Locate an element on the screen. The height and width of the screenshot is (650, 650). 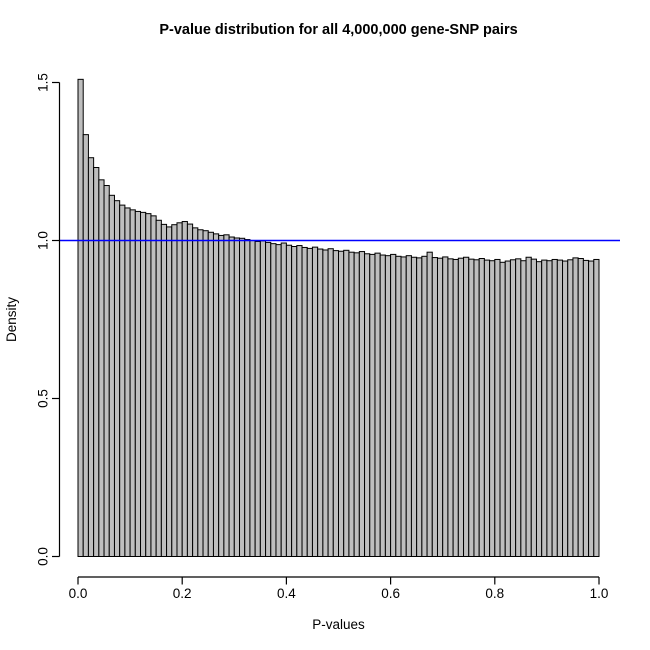
x-axis-tick-label: 1.0 is located at coordinates (599, 593).